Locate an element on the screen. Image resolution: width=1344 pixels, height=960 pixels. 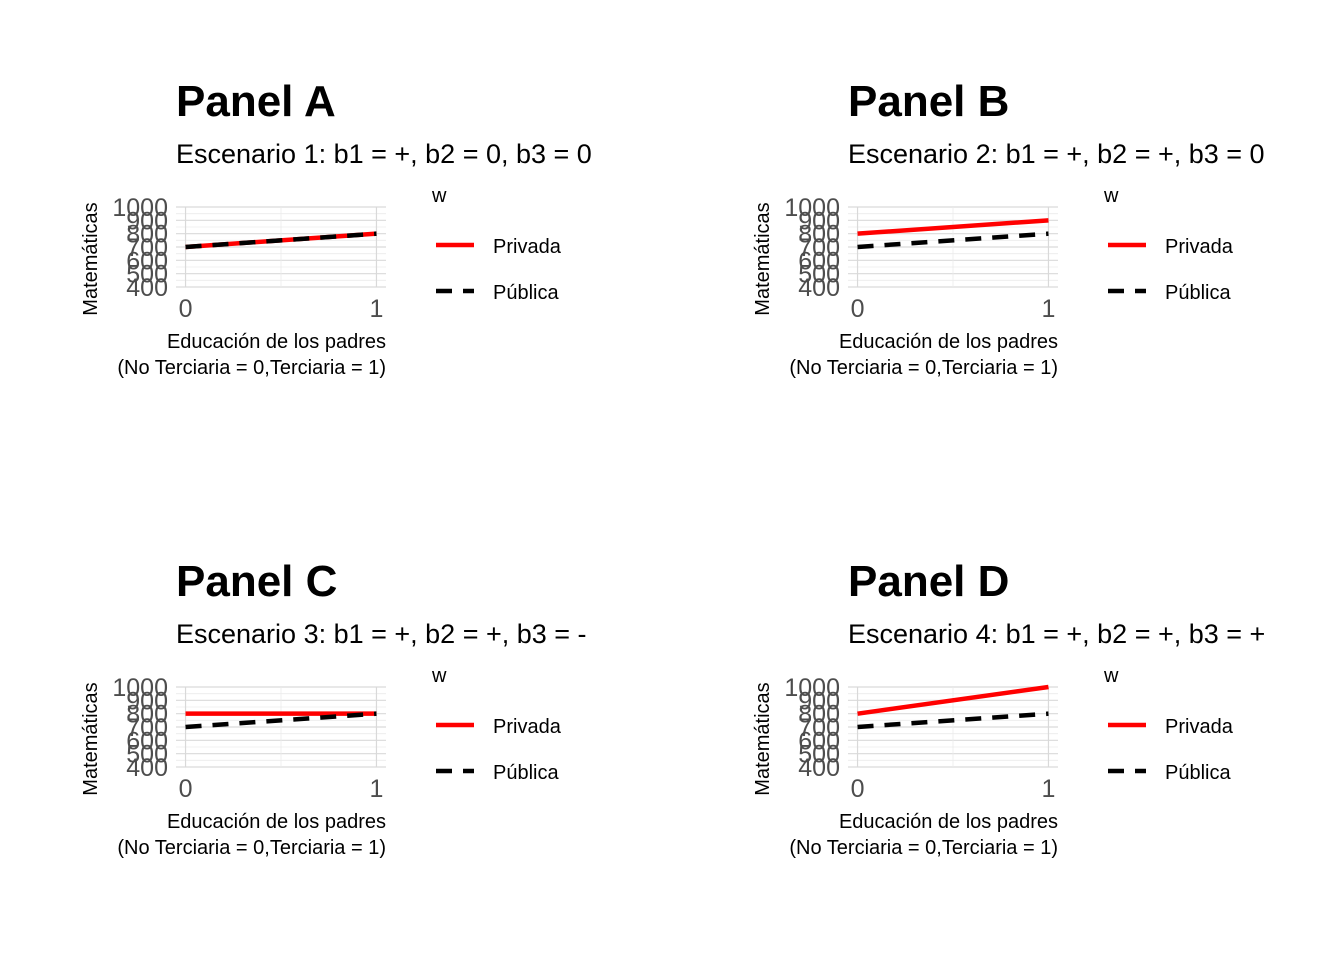
panel-subtitle: Escenario 4: b1 = +, b2 = +, b3 = + is located at coordinates (1056, 634).